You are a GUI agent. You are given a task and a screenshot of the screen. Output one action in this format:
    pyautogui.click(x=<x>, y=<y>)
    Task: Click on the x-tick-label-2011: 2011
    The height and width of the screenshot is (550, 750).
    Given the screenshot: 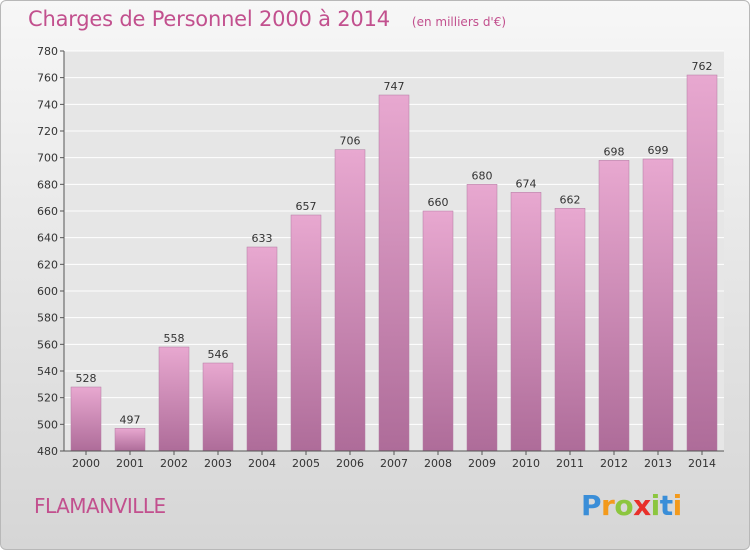 What is the action you would take?
    pyautogui.click(x=570, y=463)
    